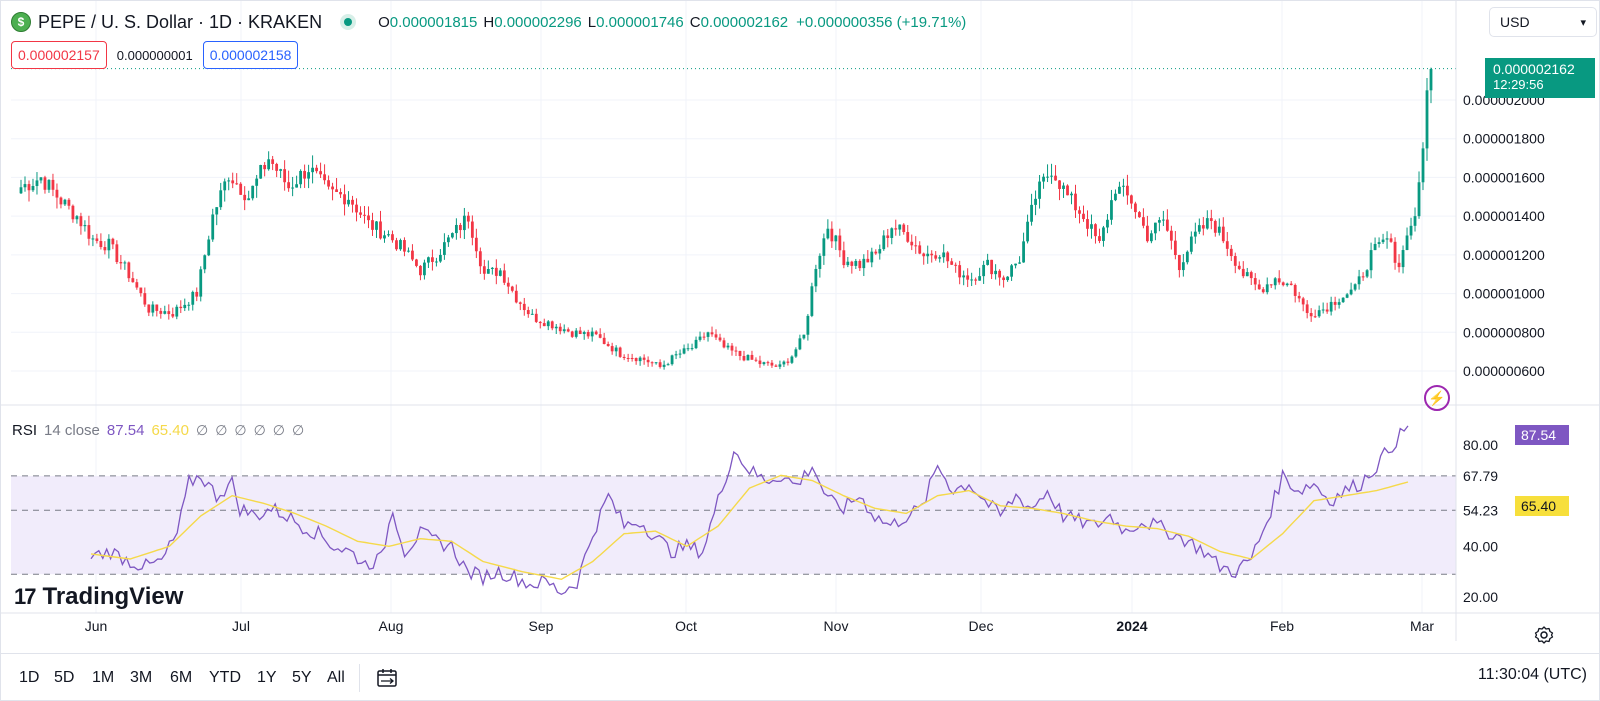  I want to click on rsi-tick-label: 20.00, so click(1480, 597).